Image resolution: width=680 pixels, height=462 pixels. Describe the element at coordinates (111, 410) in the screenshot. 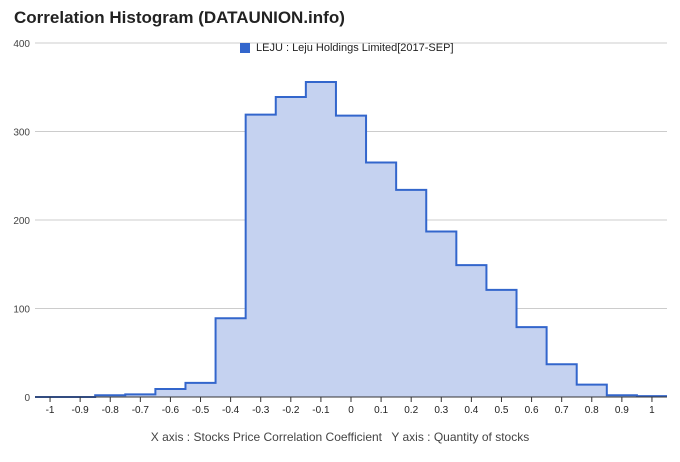

I see `x-tick-label: -0.8` at that location.